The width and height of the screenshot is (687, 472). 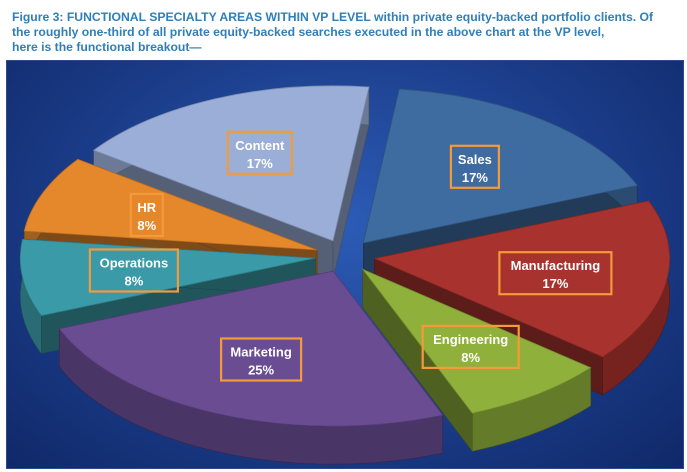 What do you see at coordinates (475, 159) in the screenshot?
I see `slice-name-label: Sales` at bounding box center [475, 159].